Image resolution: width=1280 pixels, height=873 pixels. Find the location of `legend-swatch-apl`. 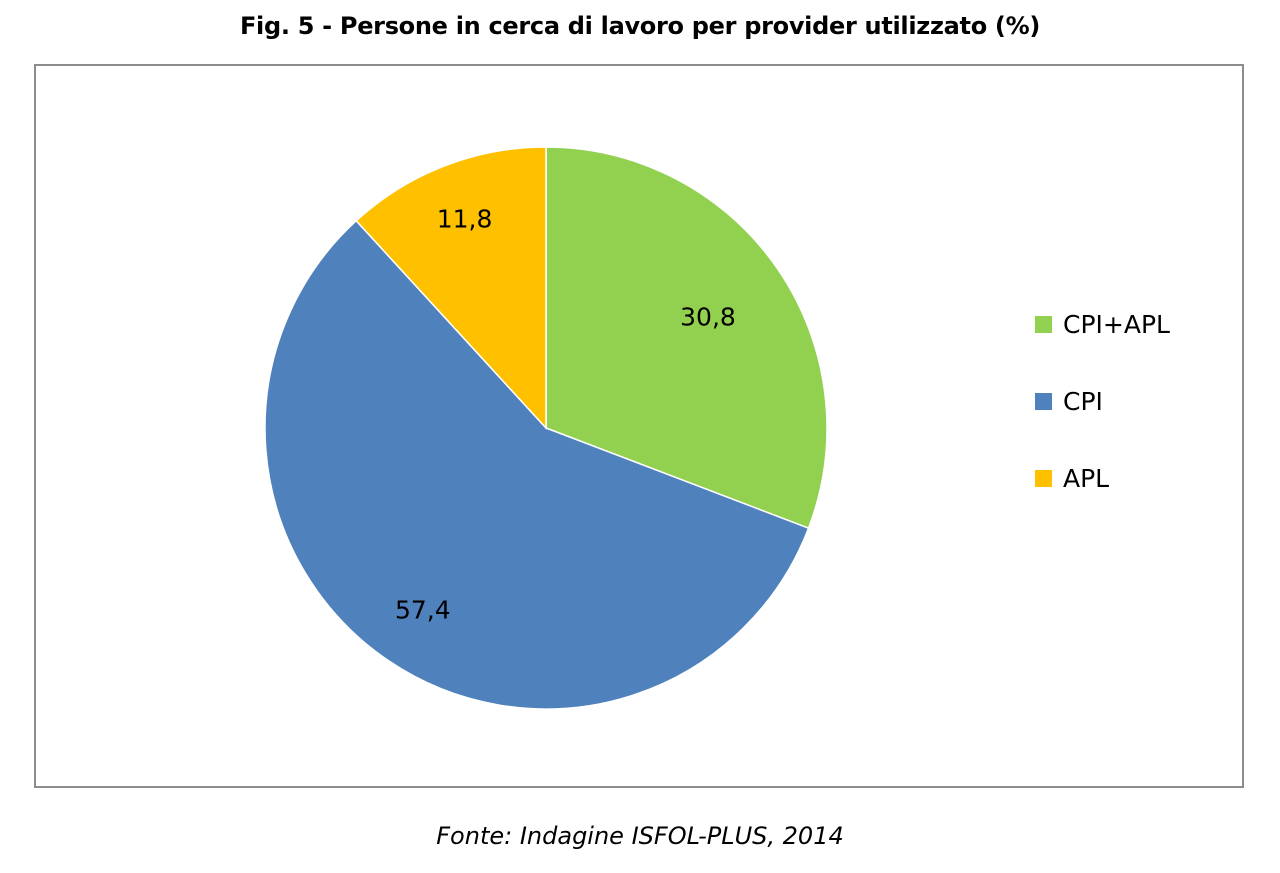

legend-swatch-apl is located at coordinates (1043, 478).